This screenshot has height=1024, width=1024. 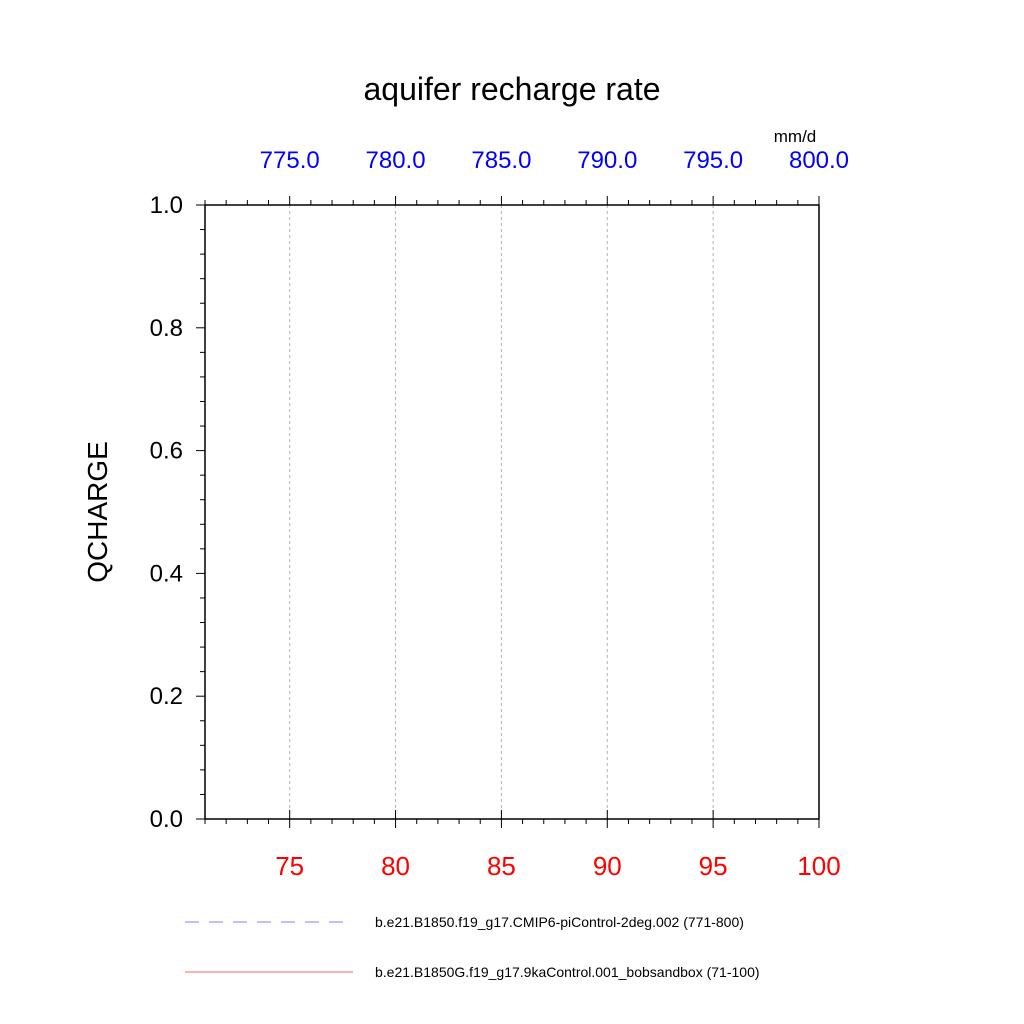 What do you see at coordinates (290, 160) in the screenshot?
I see `x-top-tick-label-0: 775.0` at bounding box center [290, 160].